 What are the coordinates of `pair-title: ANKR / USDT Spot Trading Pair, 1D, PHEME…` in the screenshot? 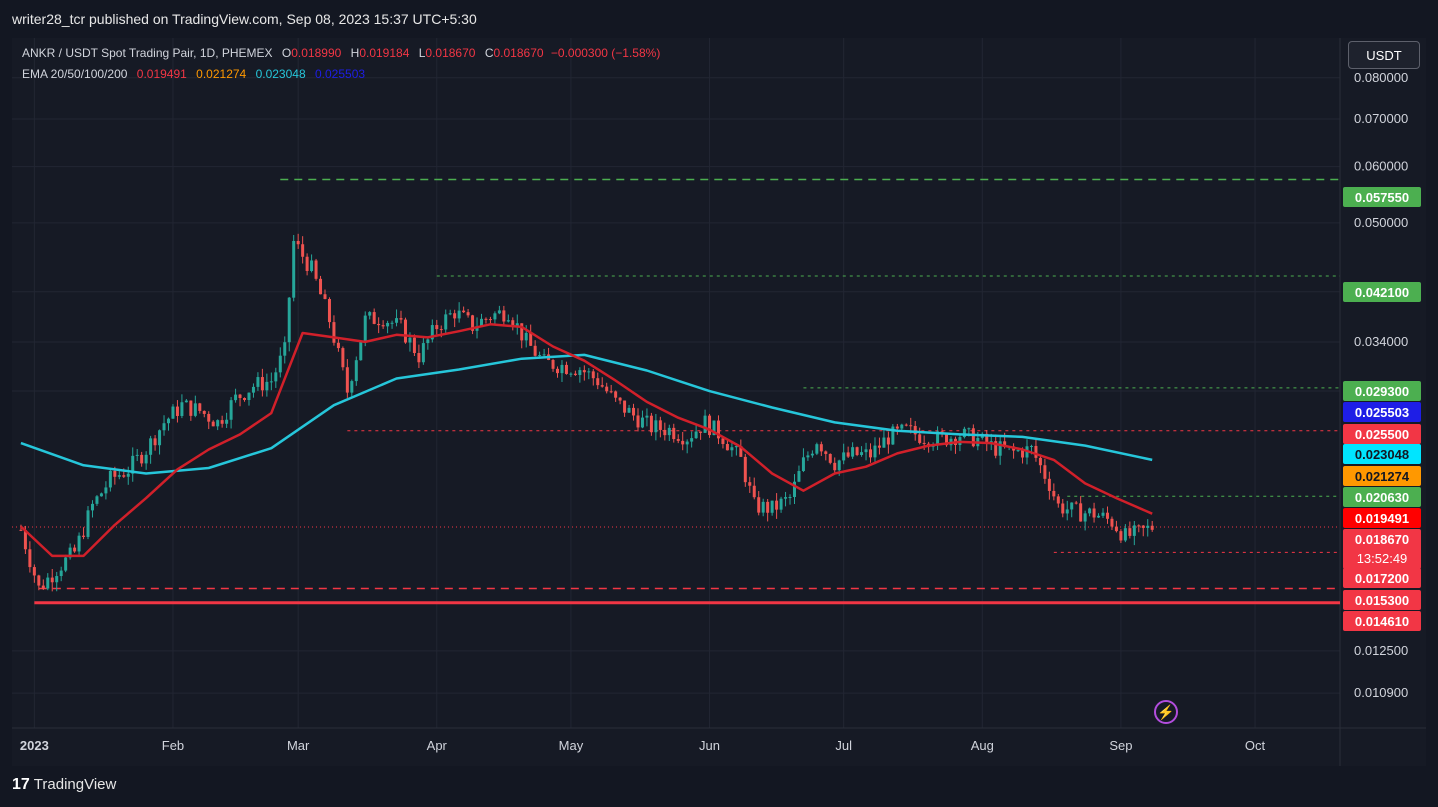 It's located at (147, 53).